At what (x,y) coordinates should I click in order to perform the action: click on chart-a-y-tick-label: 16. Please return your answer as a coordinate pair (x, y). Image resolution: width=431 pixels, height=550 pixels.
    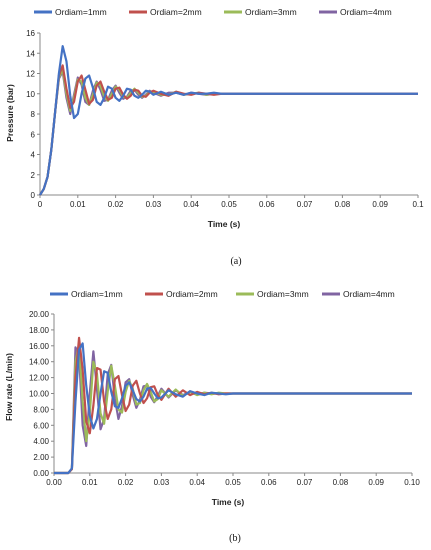
    Looking at the image, I should click on (30, 33).